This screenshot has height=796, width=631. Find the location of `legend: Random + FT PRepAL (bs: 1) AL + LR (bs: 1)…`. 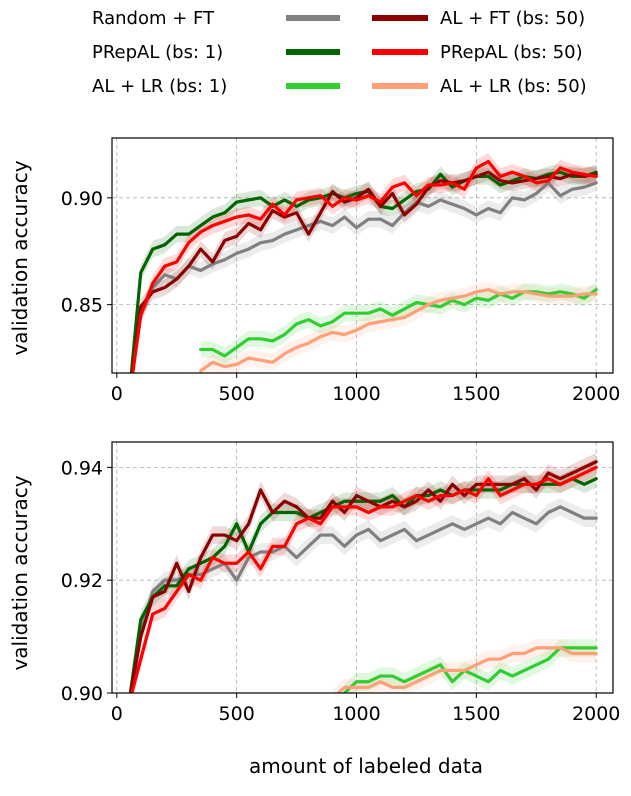

legend: Random + FT PRepAL (bs: 1) AL + LR (bs: 1)… is located at coordinates (339, 52).